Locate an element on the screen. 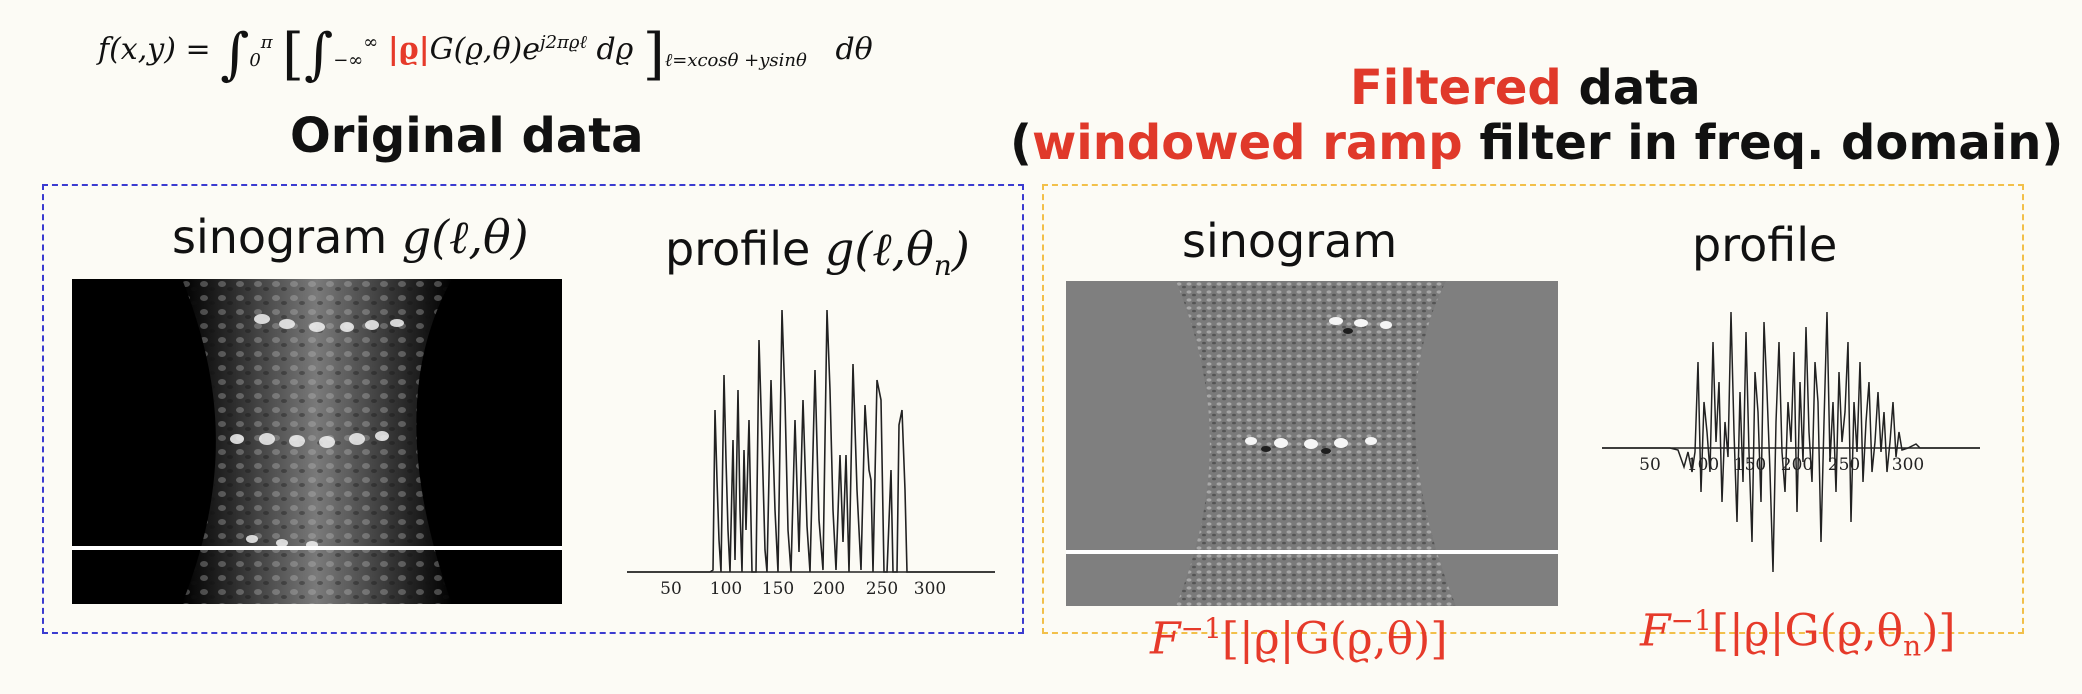  windowed-ramp-text: windowed ramp is located at coordinates (1247, 143).